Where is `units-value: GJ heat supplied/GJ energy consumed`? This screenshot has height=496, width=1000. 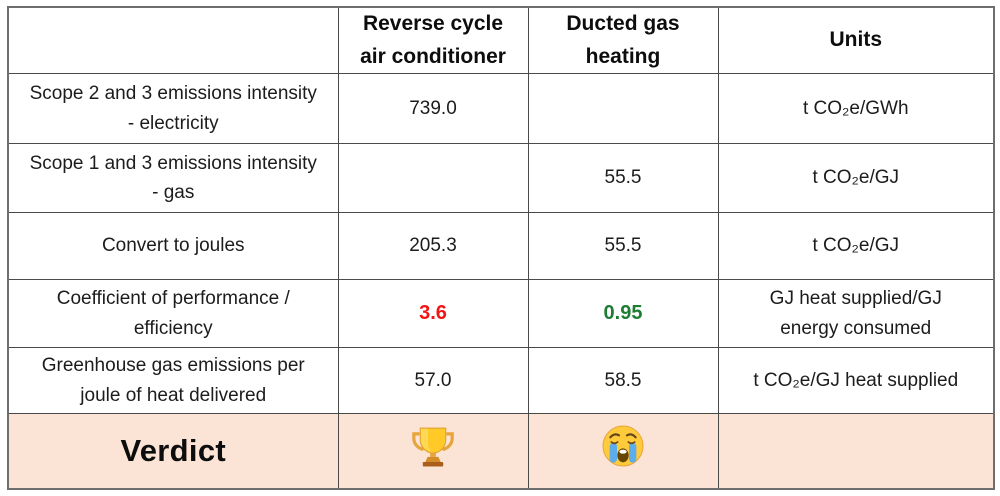 units-value: GJ heat supplied/GJ energy consumed is located at coordinates (856, 314).